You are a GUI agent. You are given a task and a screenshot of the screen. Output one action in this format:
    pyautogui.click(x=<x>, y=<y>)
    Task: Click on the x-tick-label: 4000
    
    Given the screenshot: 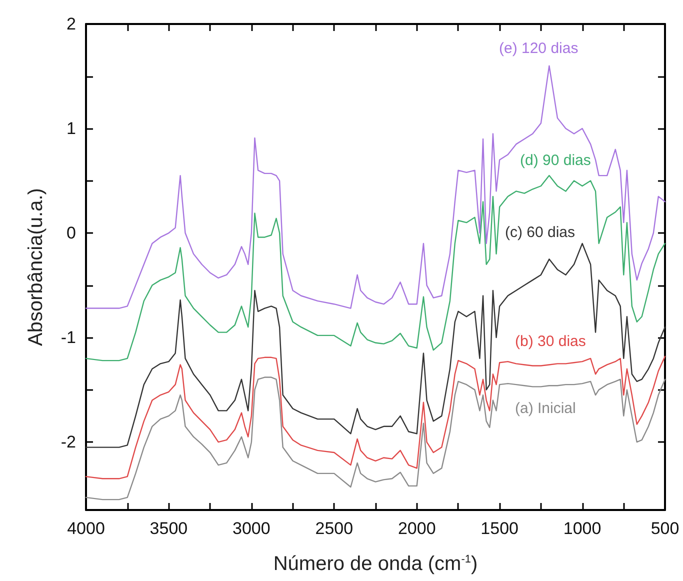 What is the action you would take?
    pyautogui.click(x=86, y=528)
    